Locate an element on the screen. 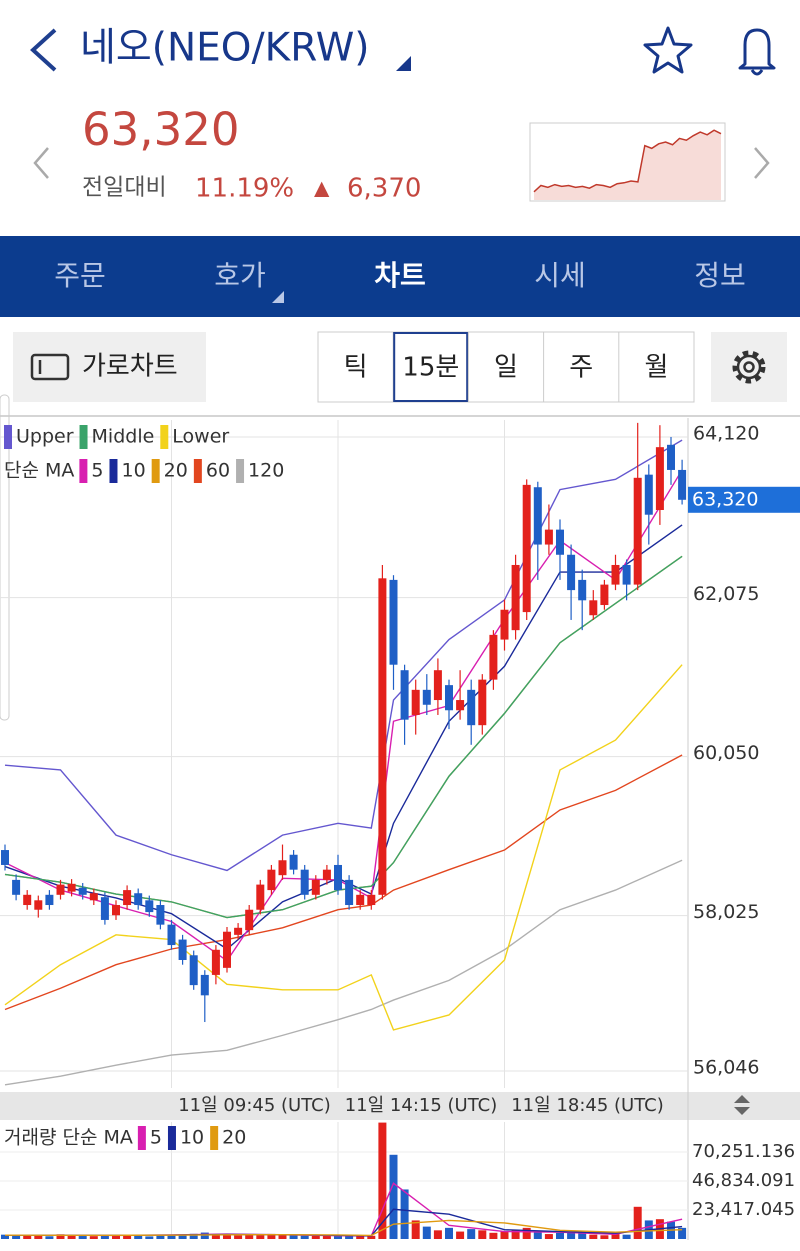  favorite-star is located at coordinates (668, 50).